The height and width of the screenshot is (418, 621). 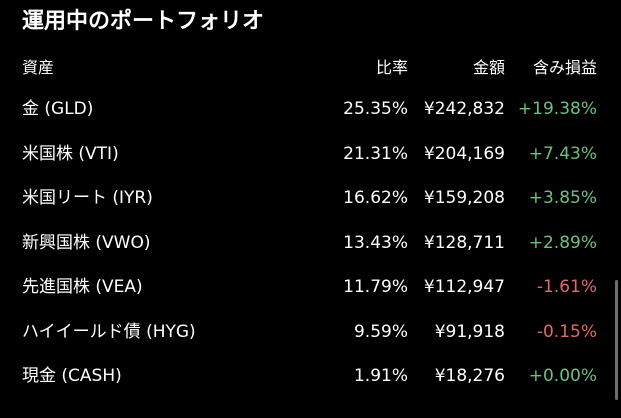 I want to click on holding-unrealized-pl: +7.43%, so click(x=562, y=153).